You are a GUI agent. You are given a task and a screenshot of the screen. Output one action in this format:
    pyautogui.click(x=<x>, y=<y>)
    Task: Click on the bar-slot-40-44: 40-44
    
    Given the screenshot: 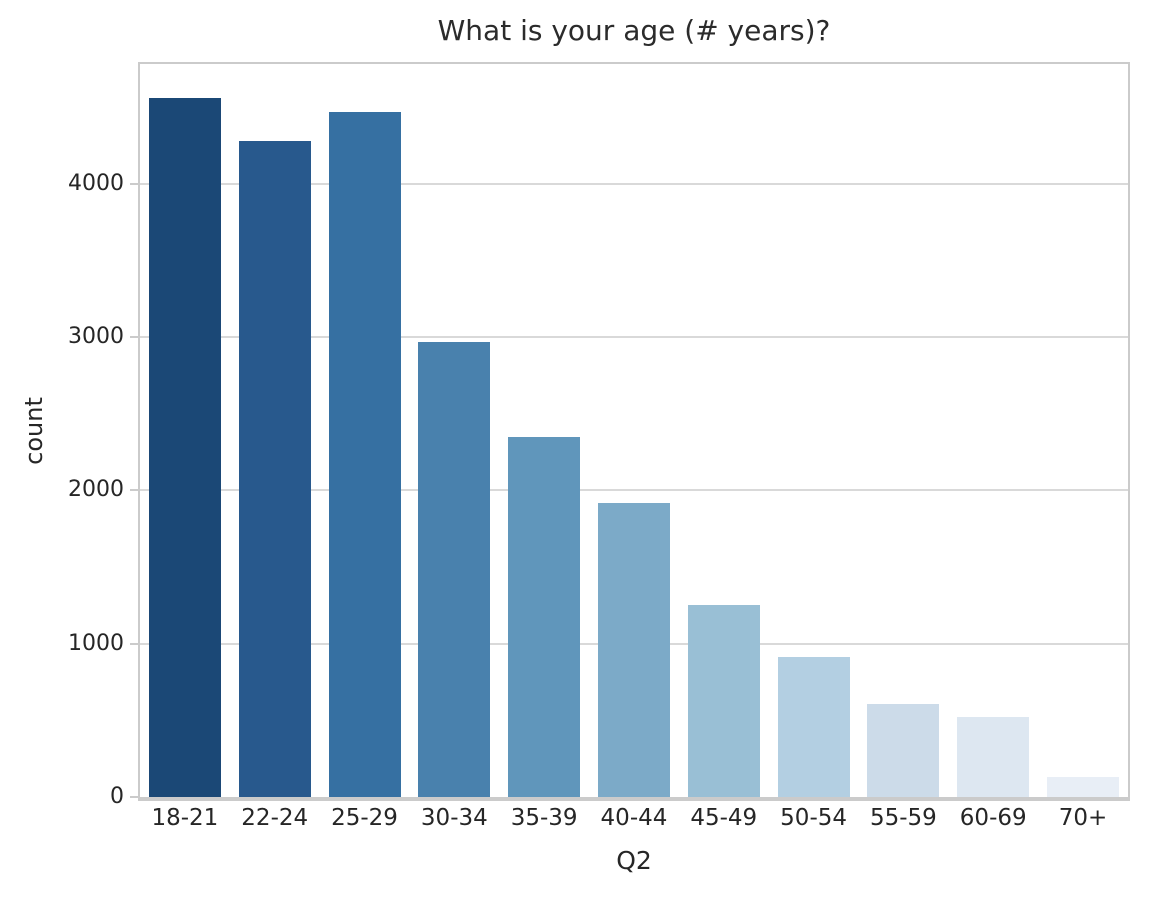 What is the action you would take?
    pyautogui.click(x=634, y=447)
    